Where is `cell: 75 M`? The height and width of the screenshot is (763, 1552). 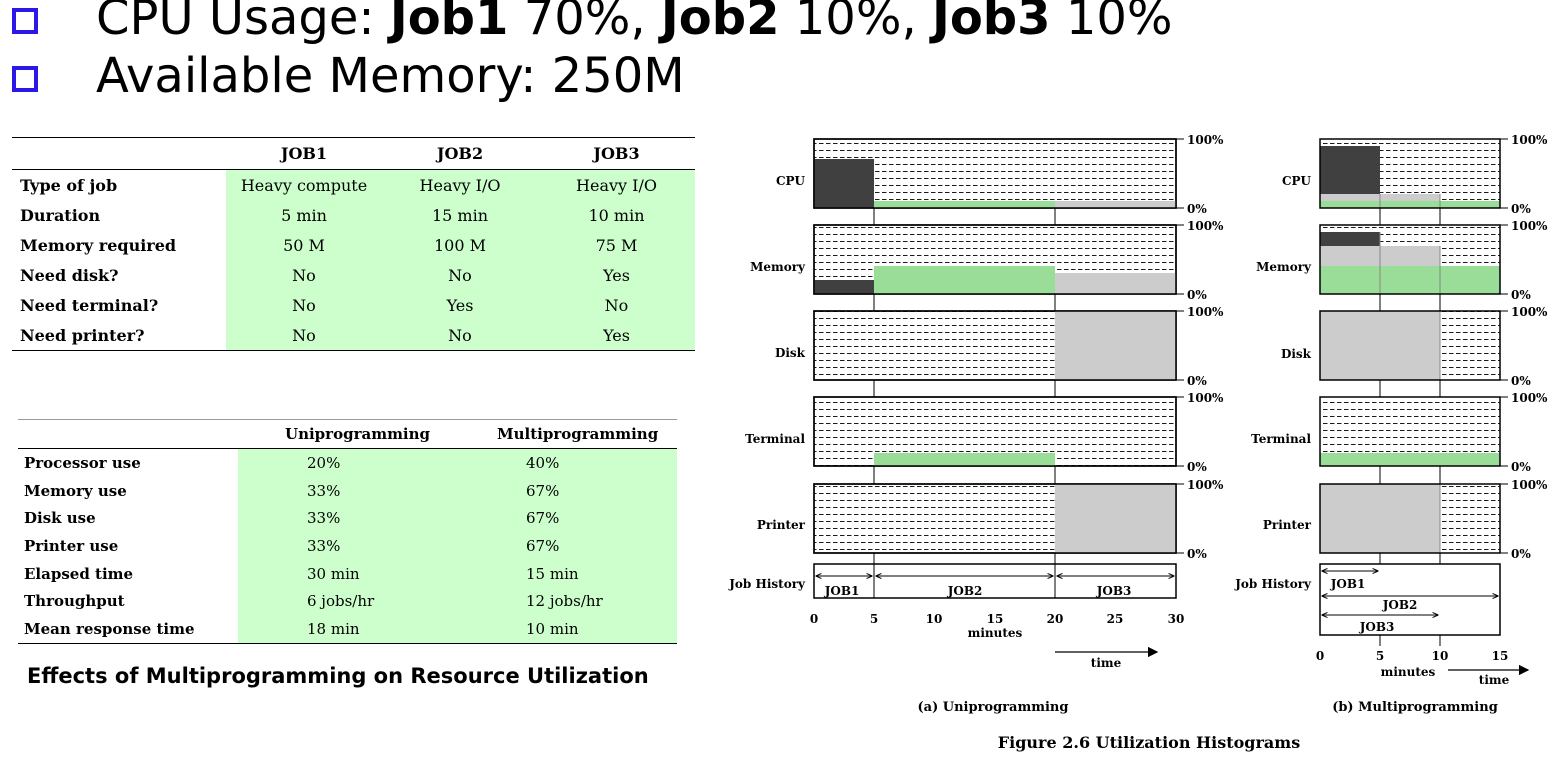
cell: 75 M is located at coordinates (616, 245).